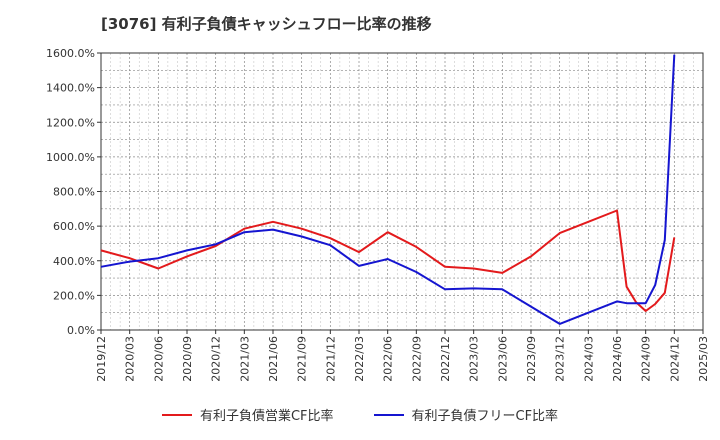 This screenshot has width=720, height=440. Describe the element at coordinates (70, 88) in the screenshot. I see `y-tick-label: 1400.0%` at that location.